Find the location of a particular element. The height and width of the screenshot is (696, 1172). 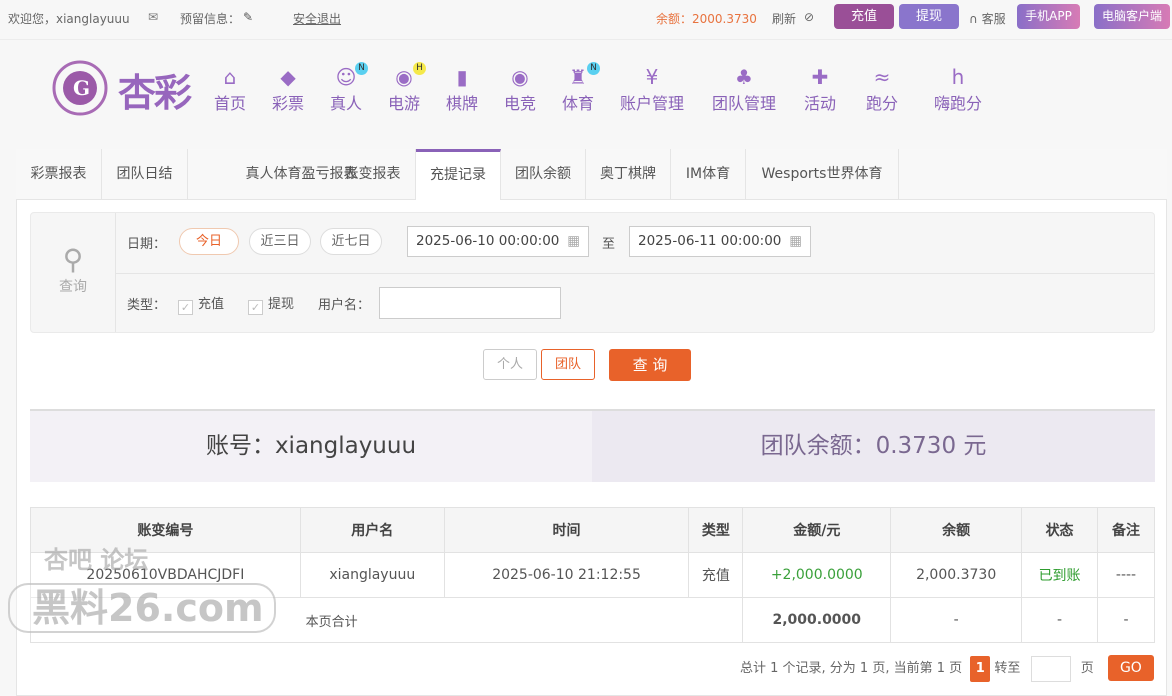

checkbox-icon: ✓ is located at coordinates (185, 307).